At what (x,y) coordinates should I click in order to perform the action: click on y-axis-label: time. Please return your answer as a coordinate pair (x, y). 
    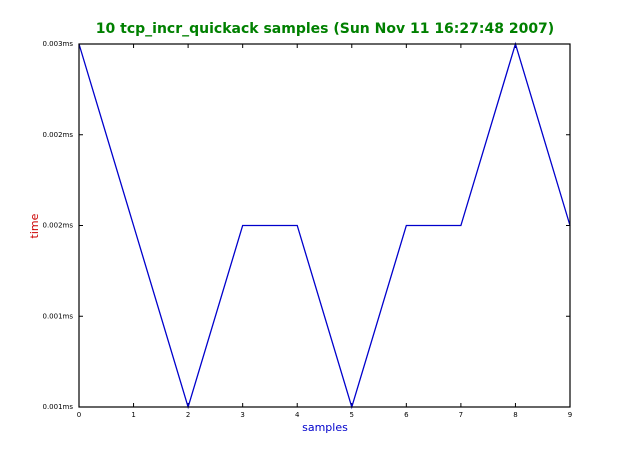
    Looking at the image, I should click on (34, 225).